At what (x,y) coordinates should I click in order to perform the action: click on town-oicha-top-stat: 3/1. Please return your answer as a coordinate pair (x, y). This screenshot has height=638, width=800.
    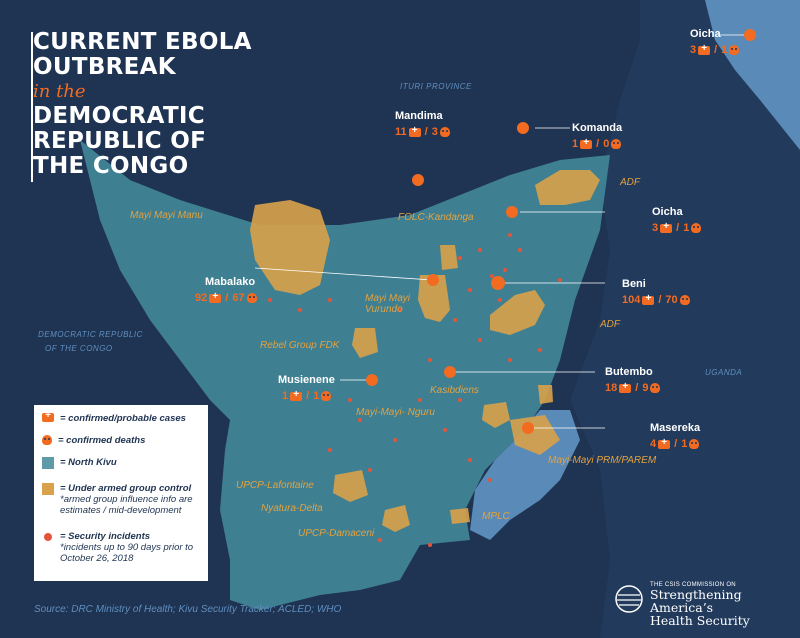
    Looking at the image, I should click on (715, 49).